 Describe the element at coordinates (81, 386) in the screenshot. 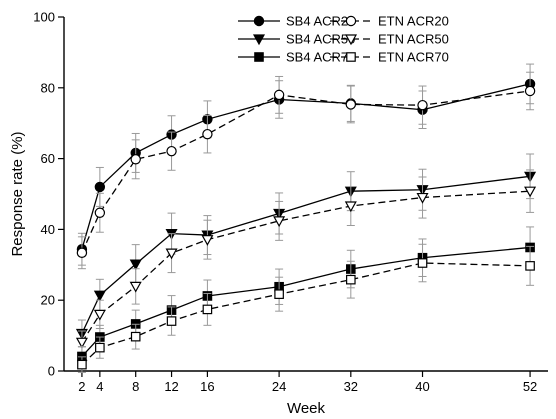

I see `x-tick-label: 2` at that location.